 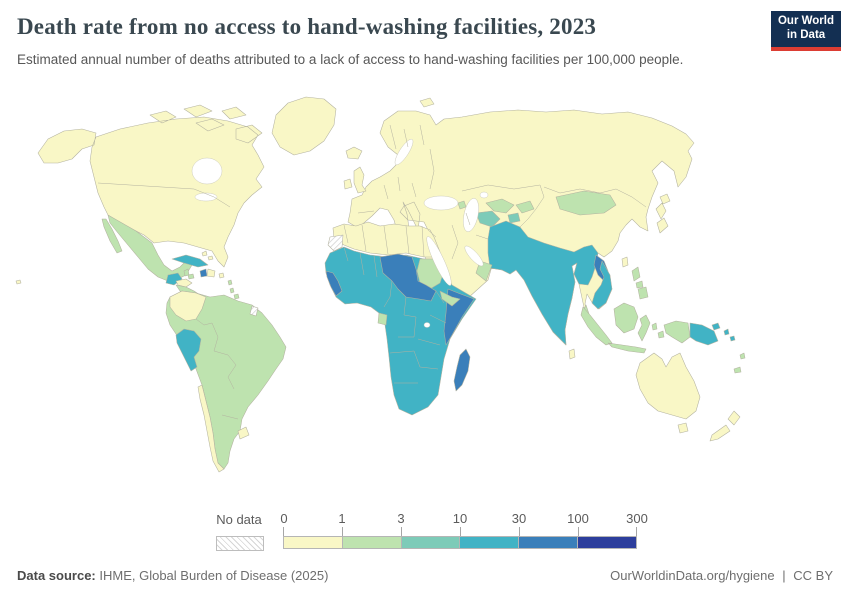 What do you see at coordinates (240, 543) in the screenshot?
I see `legend-no-data-swatch` at bounding box center [240, 543].